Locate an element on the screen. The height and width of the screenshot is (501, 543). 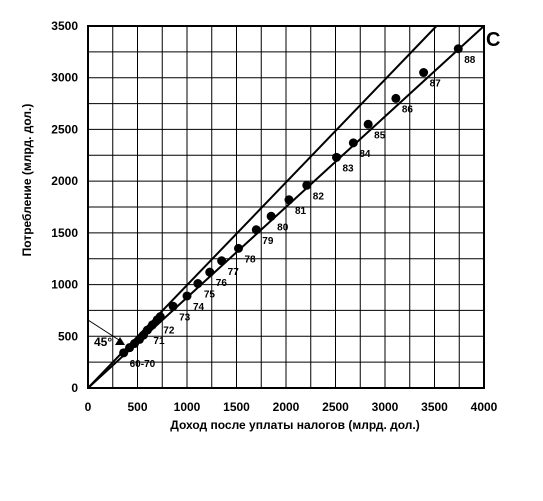
point-year-label: 80 is located at coordinates (283, 227).